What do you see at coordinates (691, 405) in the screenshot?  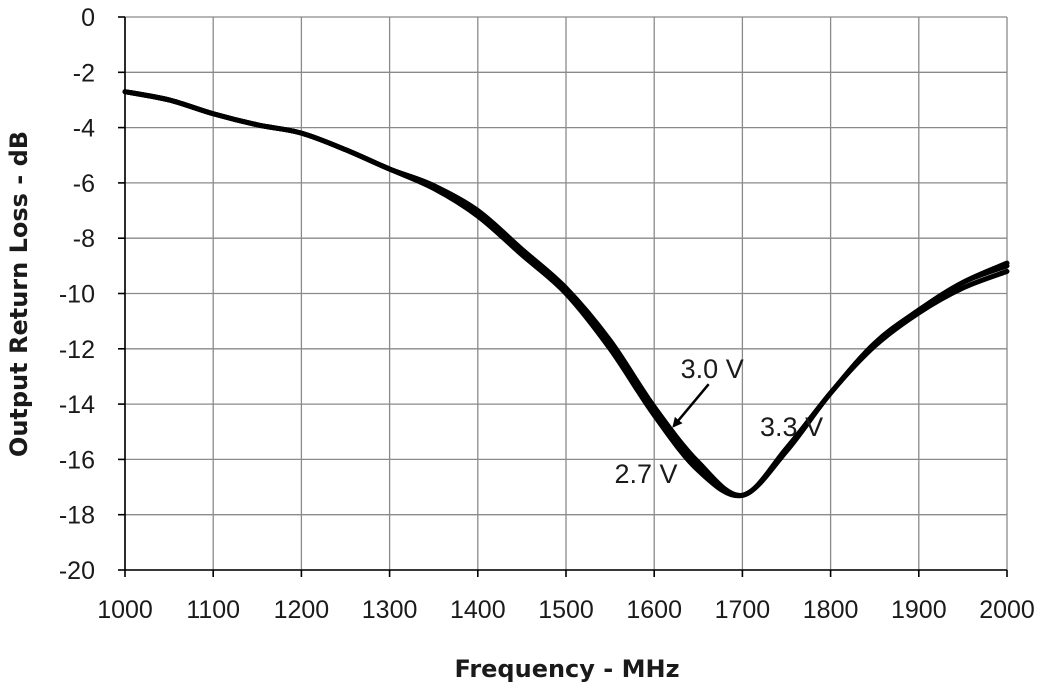 I see `annotation-arrow` at bounding box center [691, 405].